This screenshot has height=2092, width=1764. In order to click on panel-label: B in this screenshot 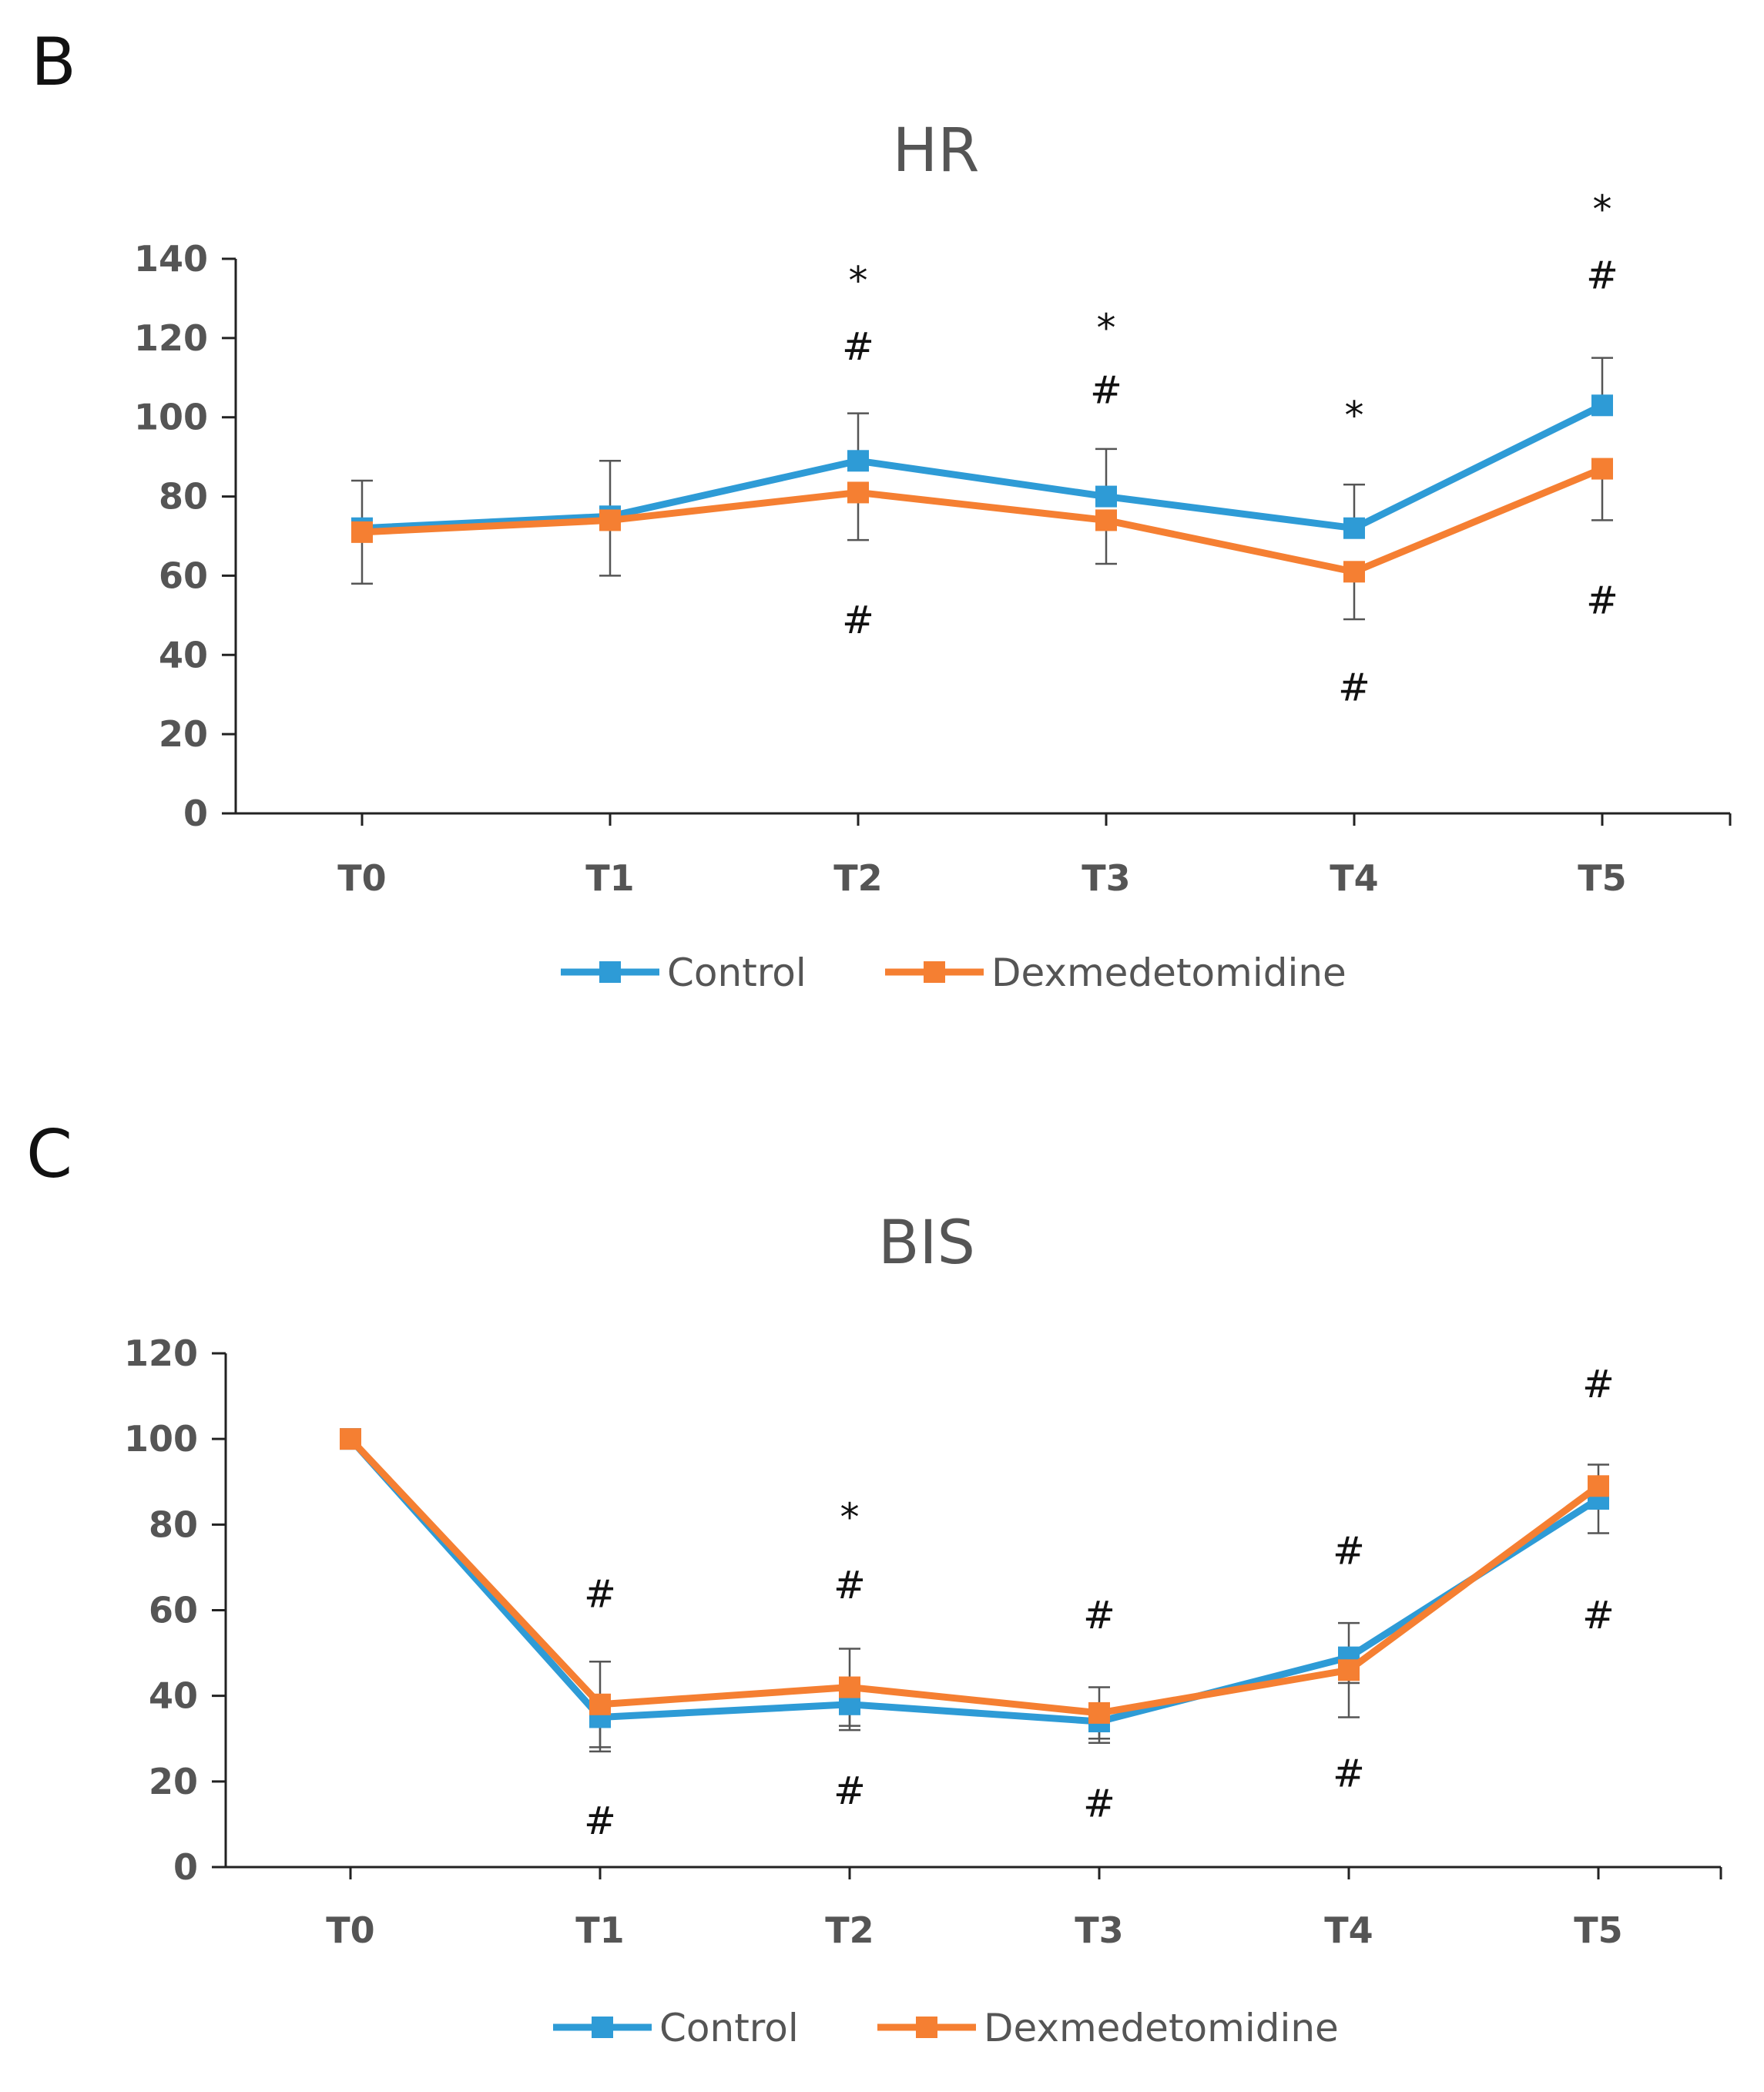, I will do `click(53, 62)`.